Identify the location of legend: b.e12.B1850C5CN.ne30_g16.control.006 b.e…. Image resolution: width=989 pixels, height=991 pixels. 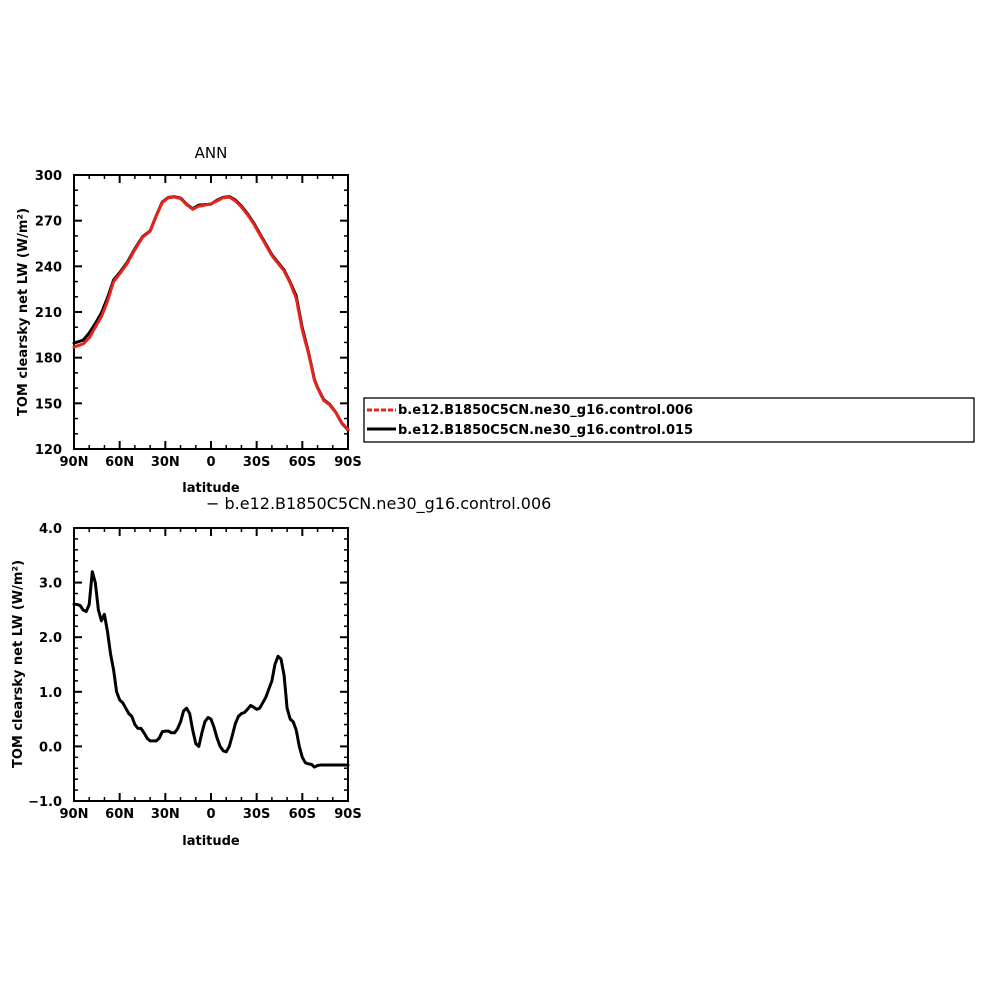
(669, 420).